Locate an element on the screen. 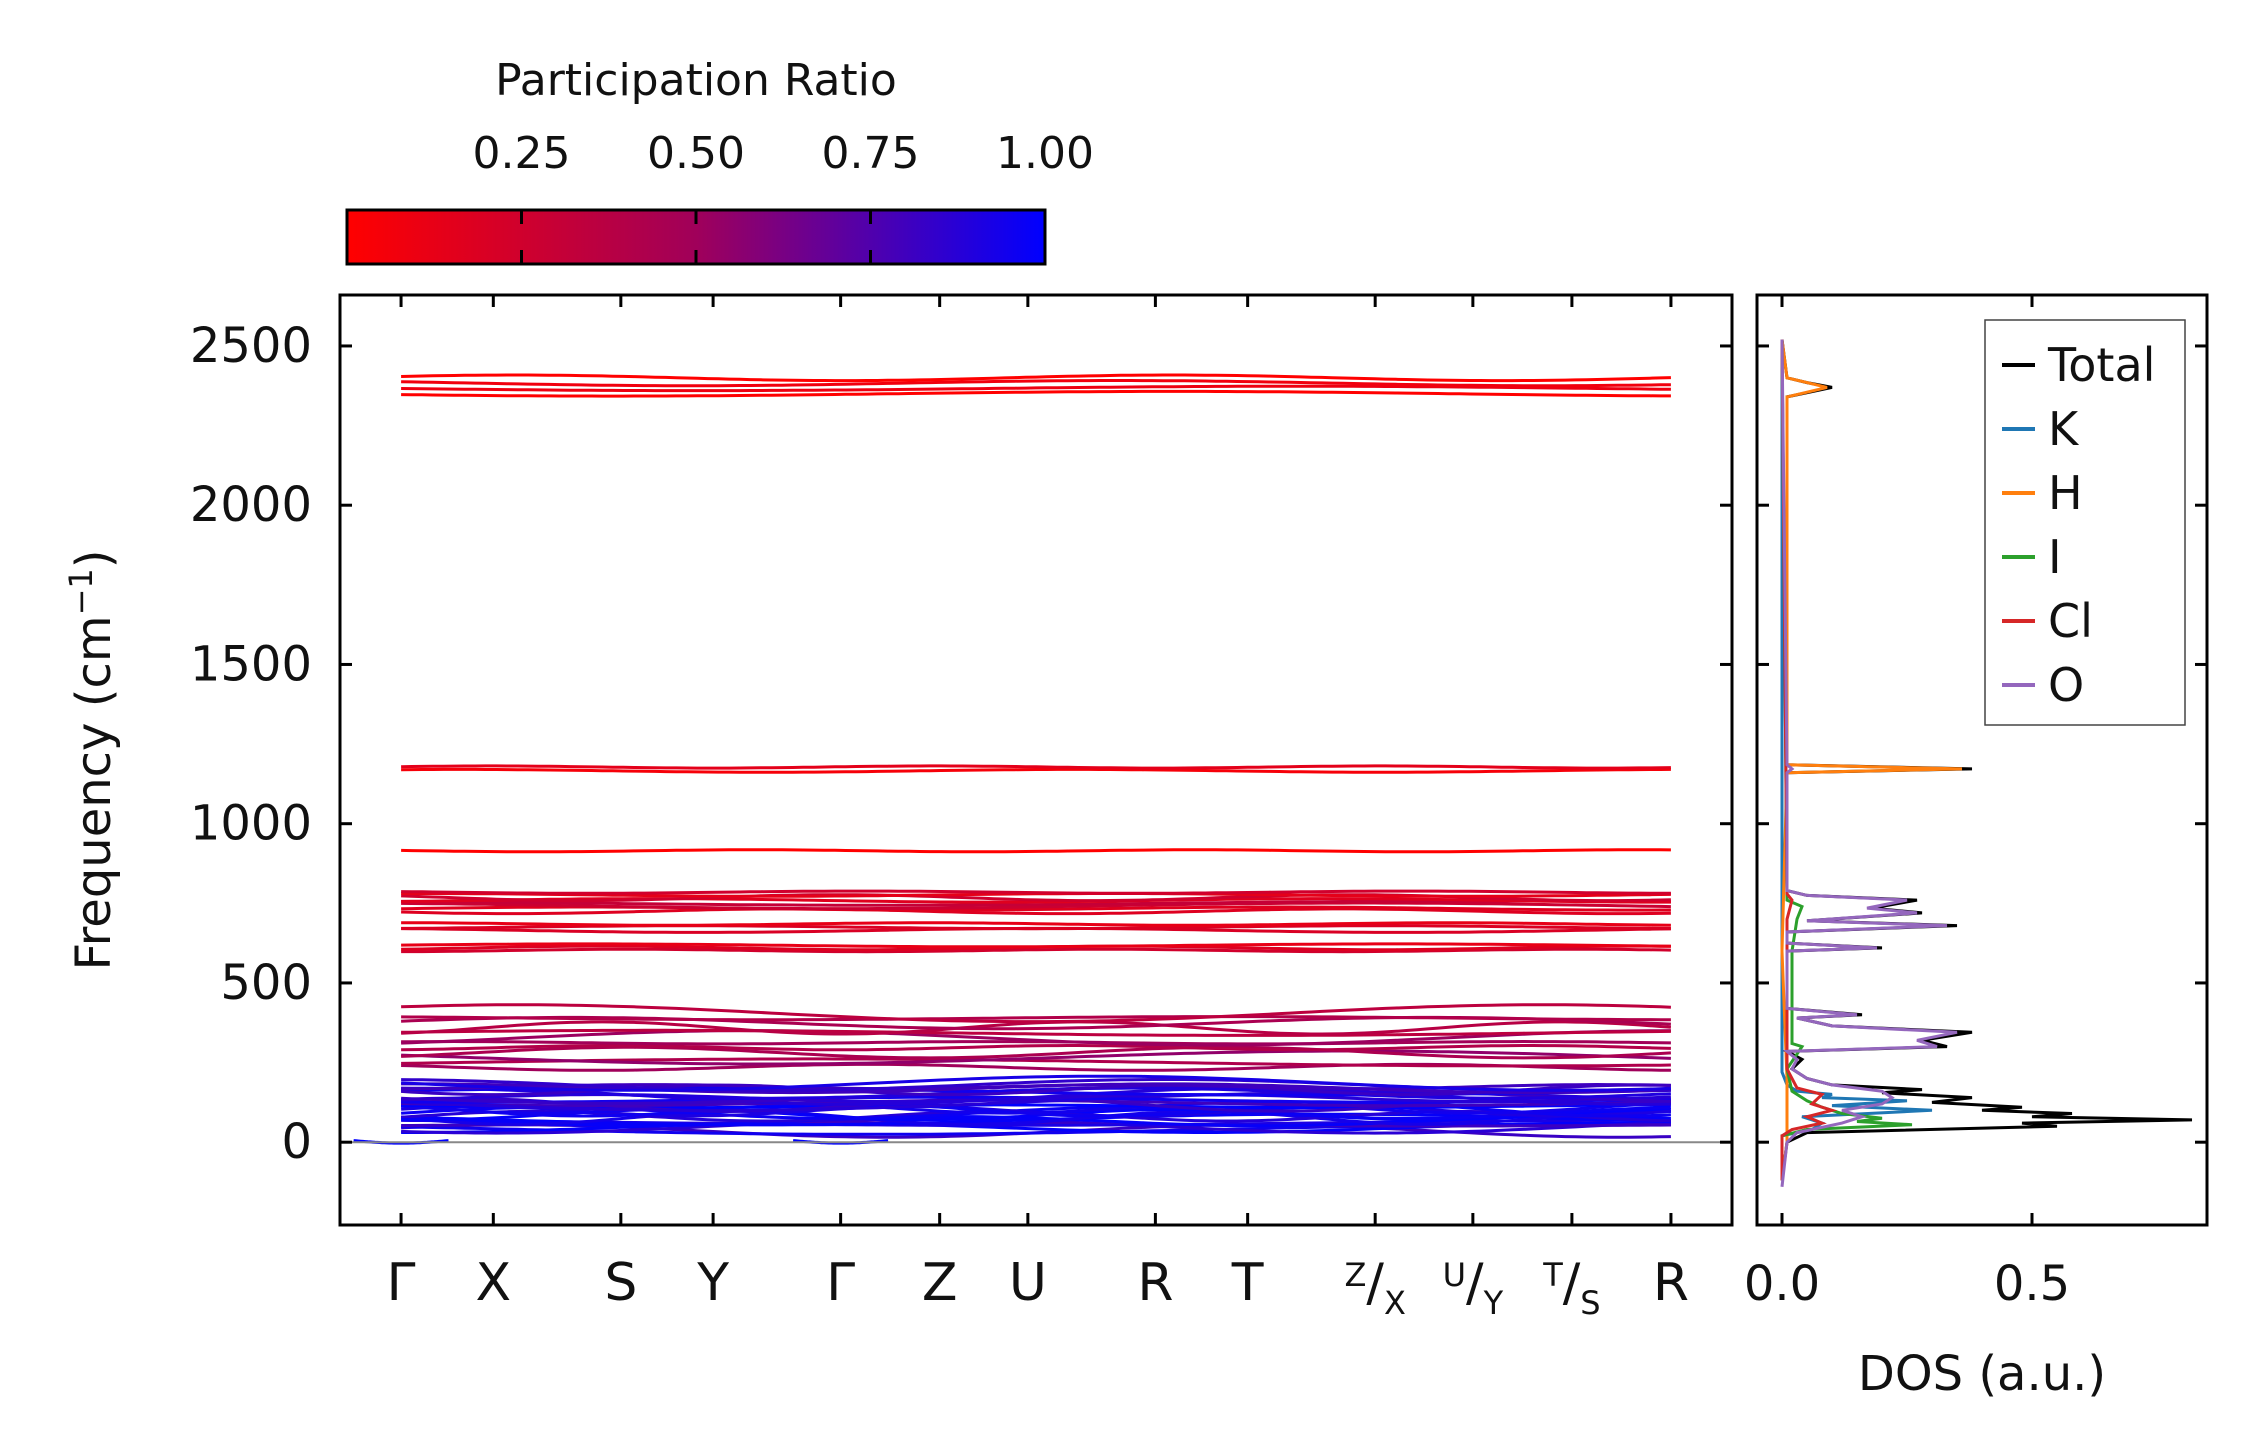  kpoint-label: Z/X is located at coordinates (1374, 1287).